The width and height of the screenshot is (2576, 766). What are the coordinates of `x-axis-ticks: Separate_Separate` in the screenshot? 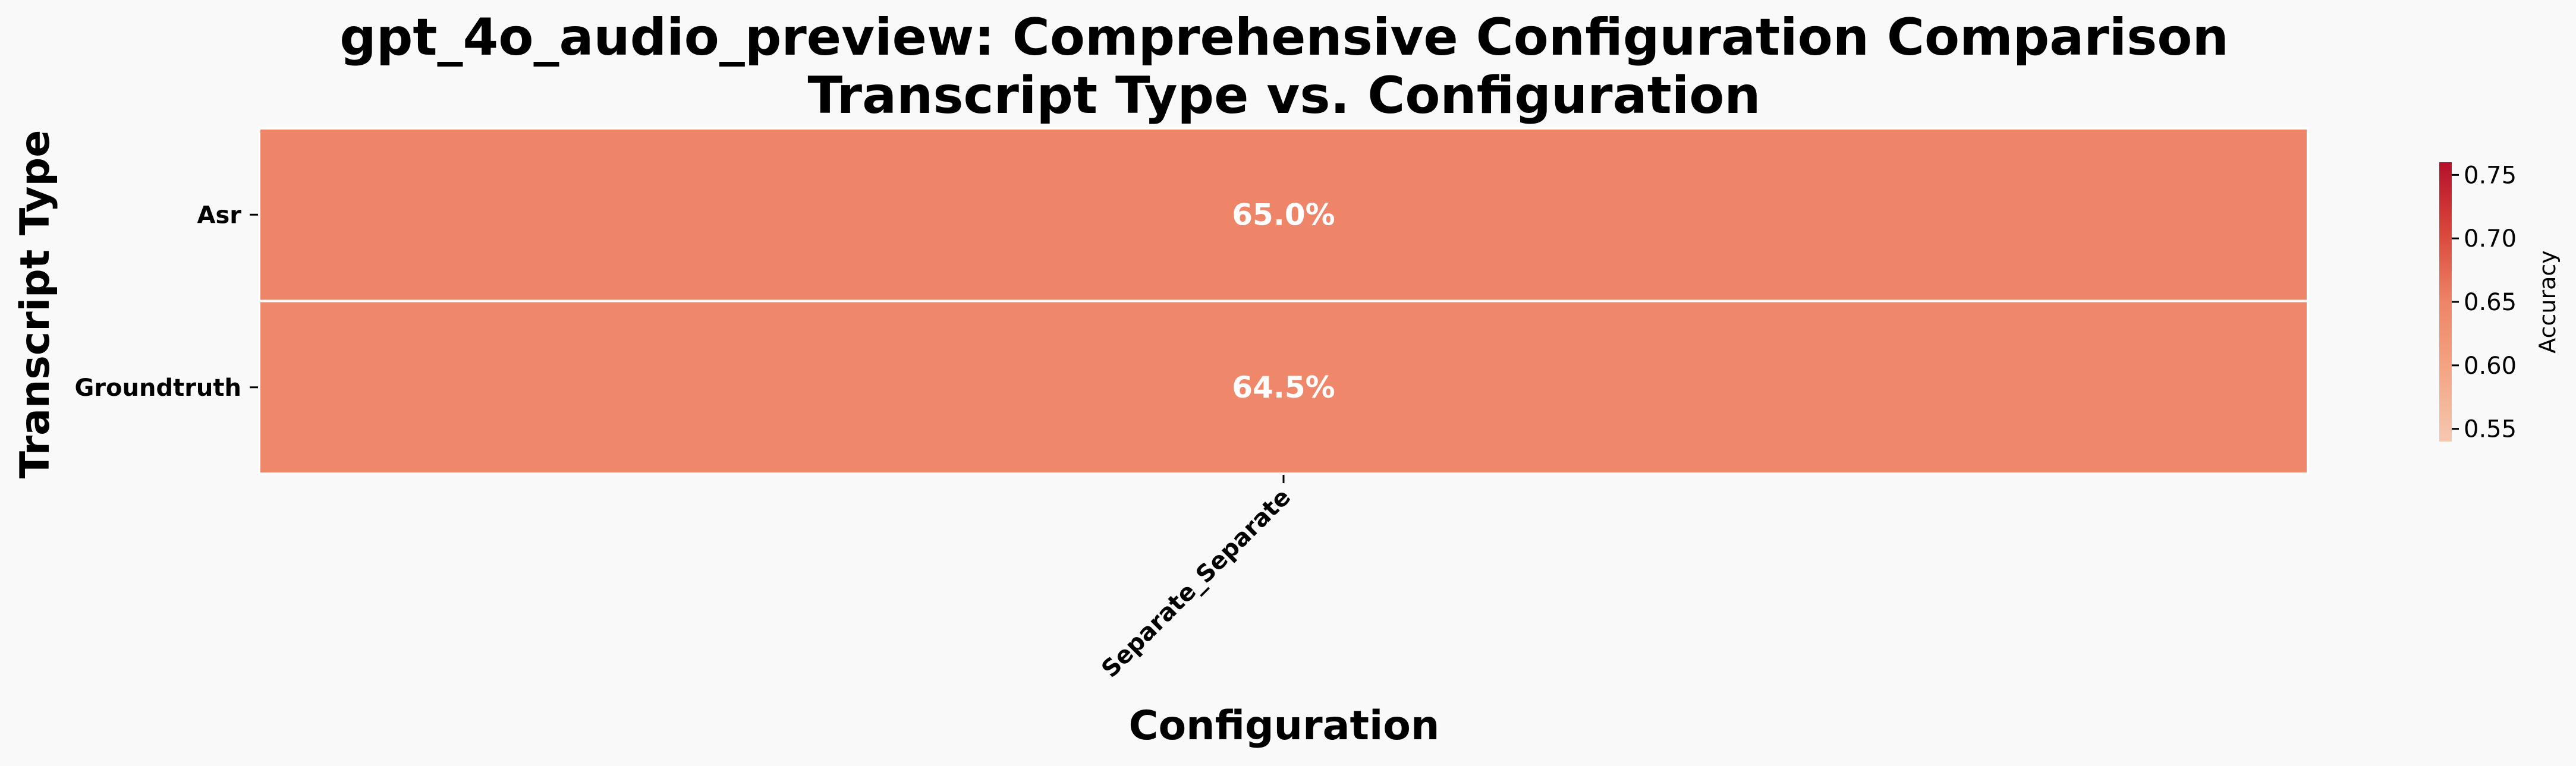 It's located at (1196, 579).